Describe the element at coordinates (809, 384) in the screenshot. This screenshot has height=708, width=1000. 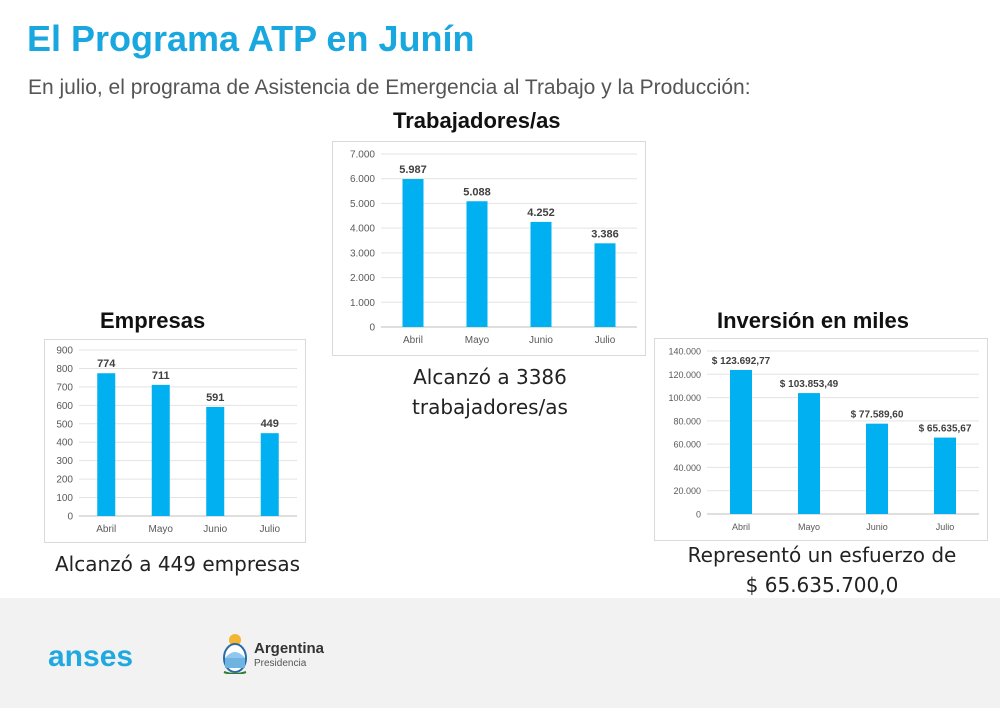
I see `data-label: $ 103.853,49` at that location.